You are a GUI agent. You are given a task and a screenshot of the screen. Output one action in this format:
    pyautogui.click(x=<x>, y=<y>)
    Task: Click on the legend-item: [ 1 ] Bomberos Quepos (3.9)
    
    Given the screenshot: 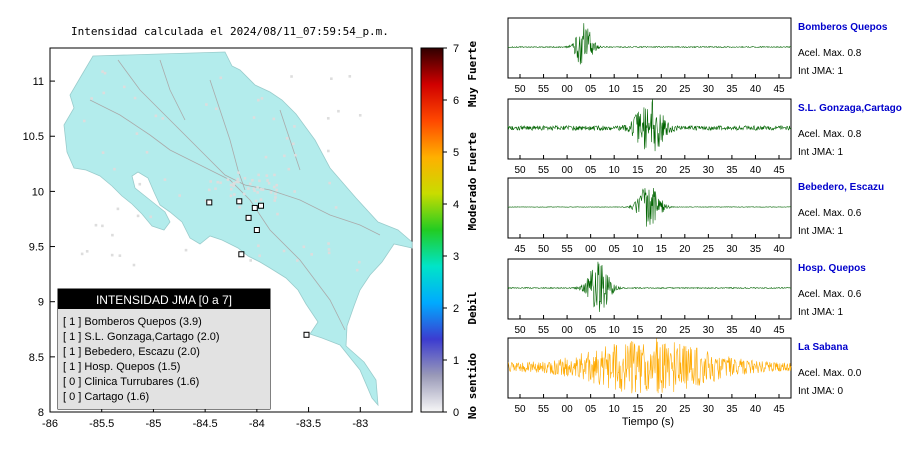 What is the action you would take?
    pyautogui.click(x=132, y=322)
    